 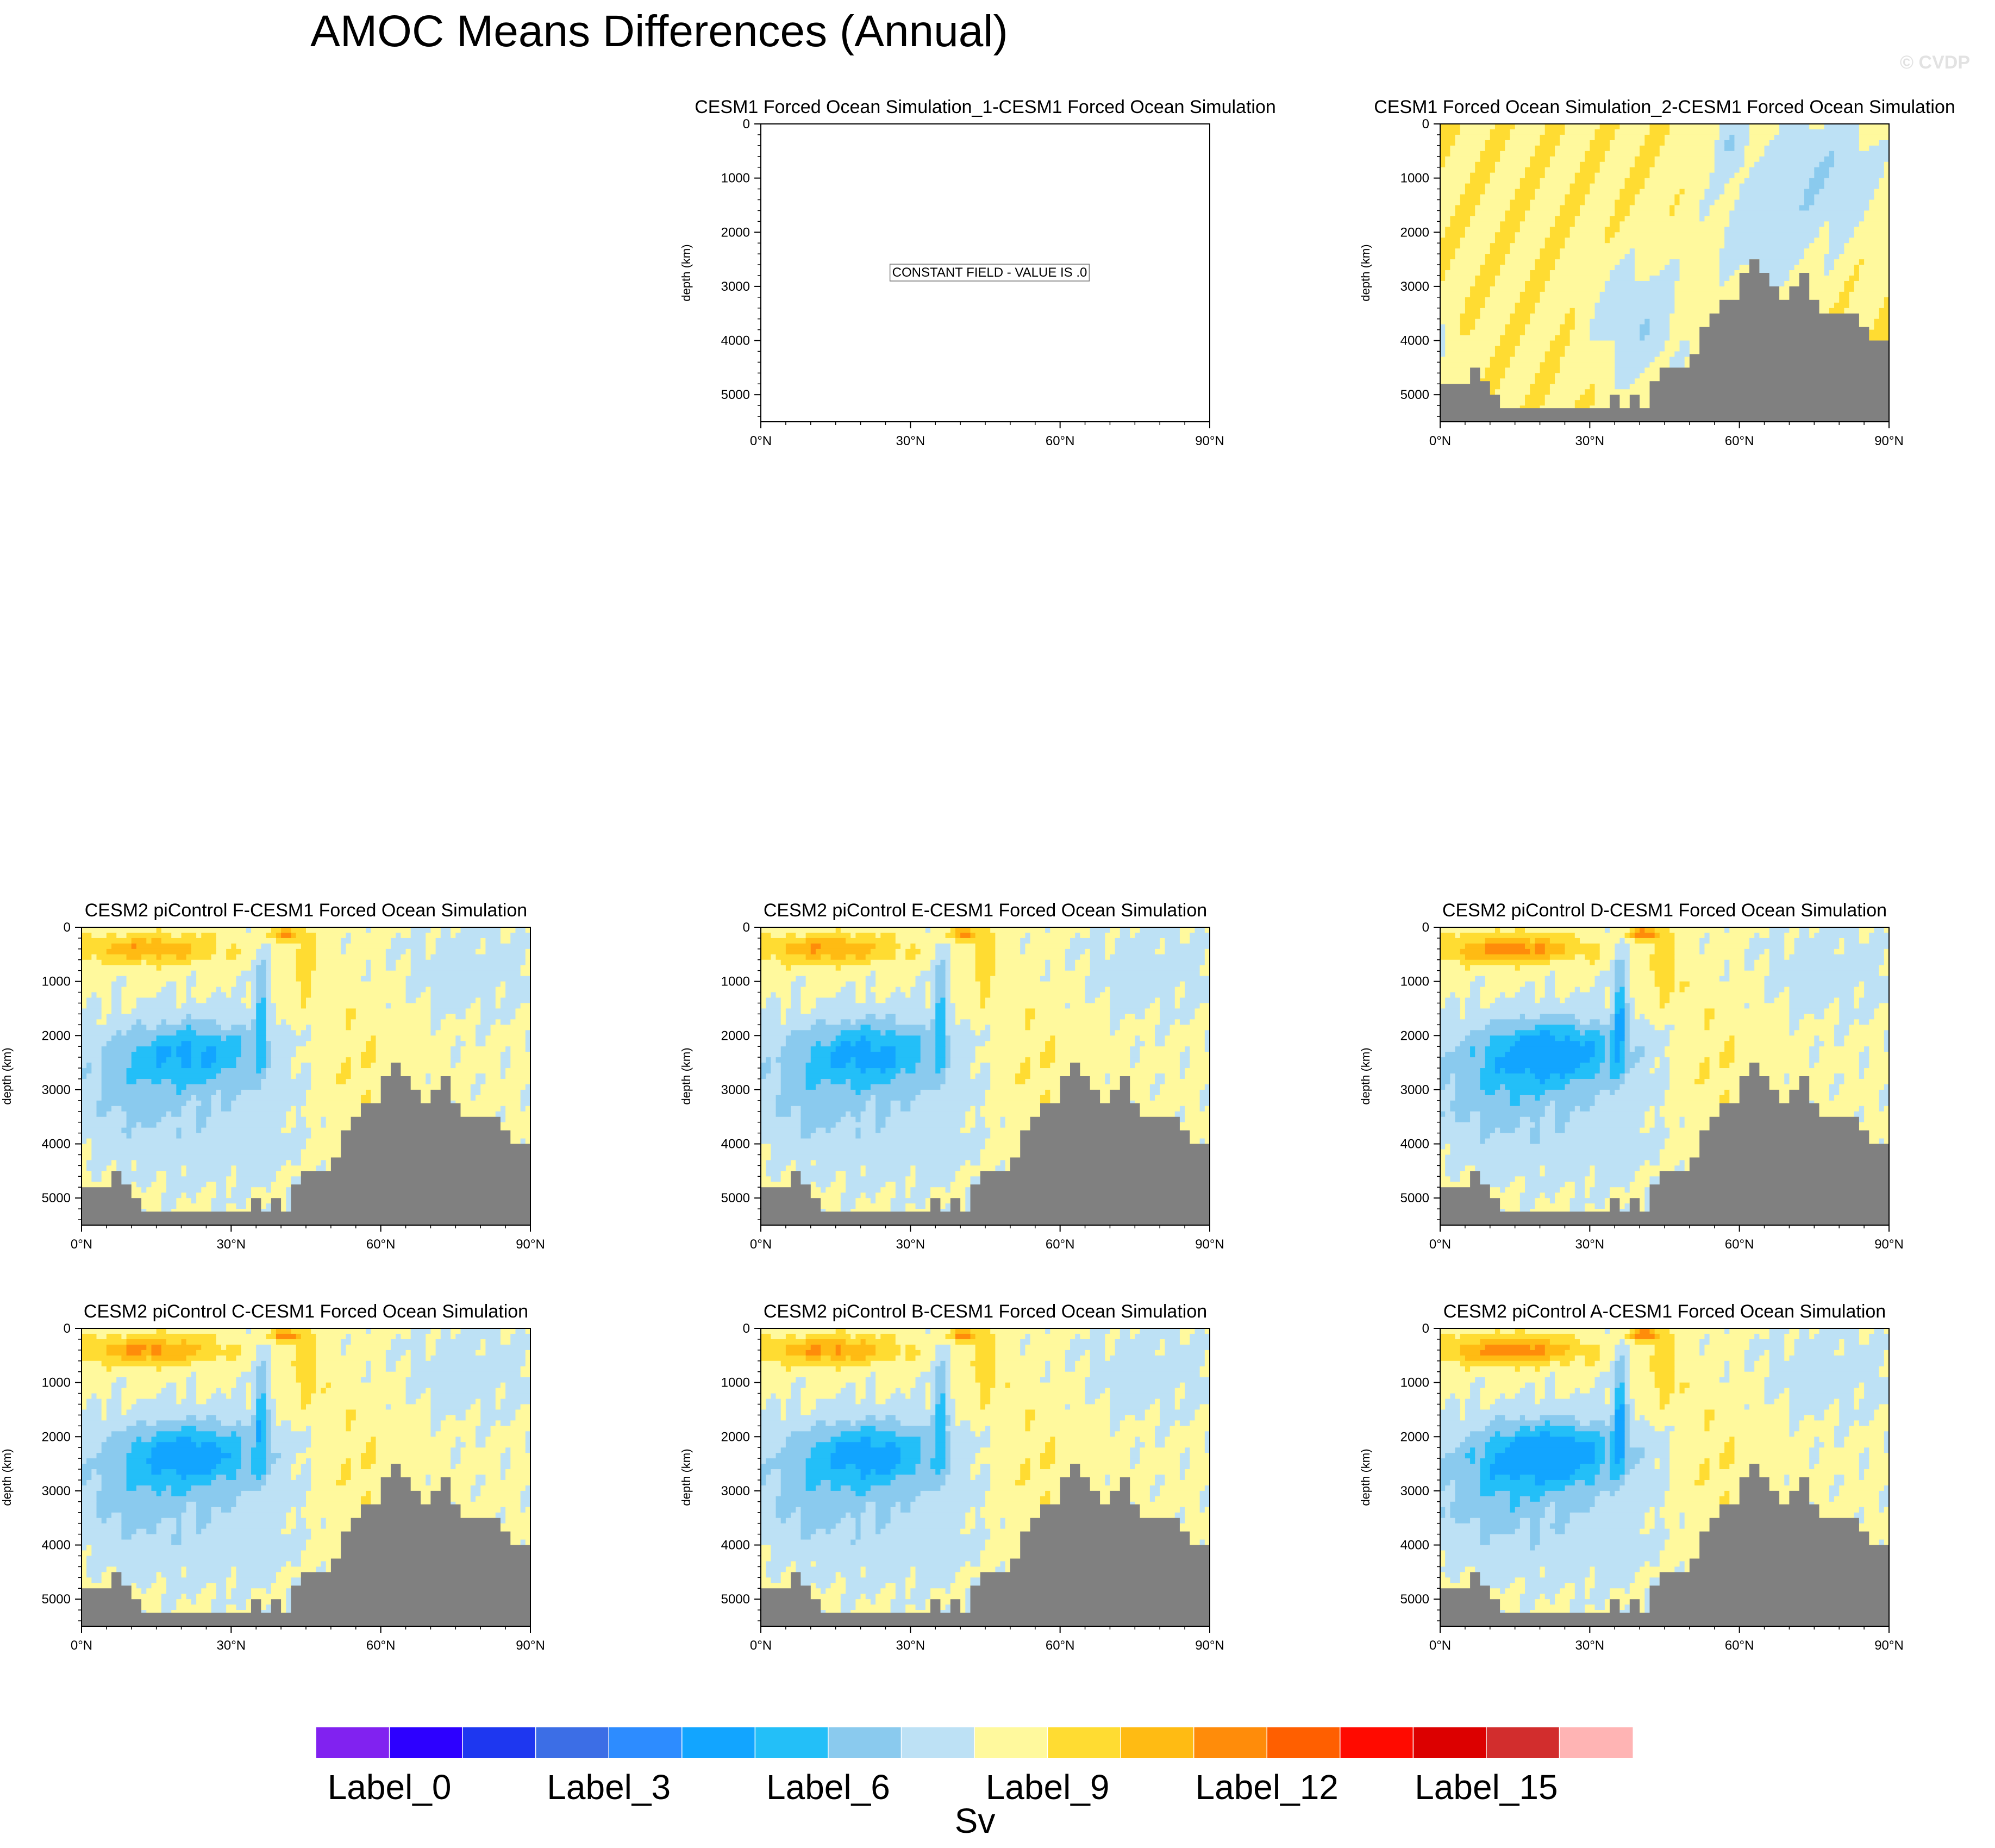 What do you see at coordinates (390, 1788) in the screenshot?
I see `colorbar-label: Label_0` at bounding box center [390, 1788].